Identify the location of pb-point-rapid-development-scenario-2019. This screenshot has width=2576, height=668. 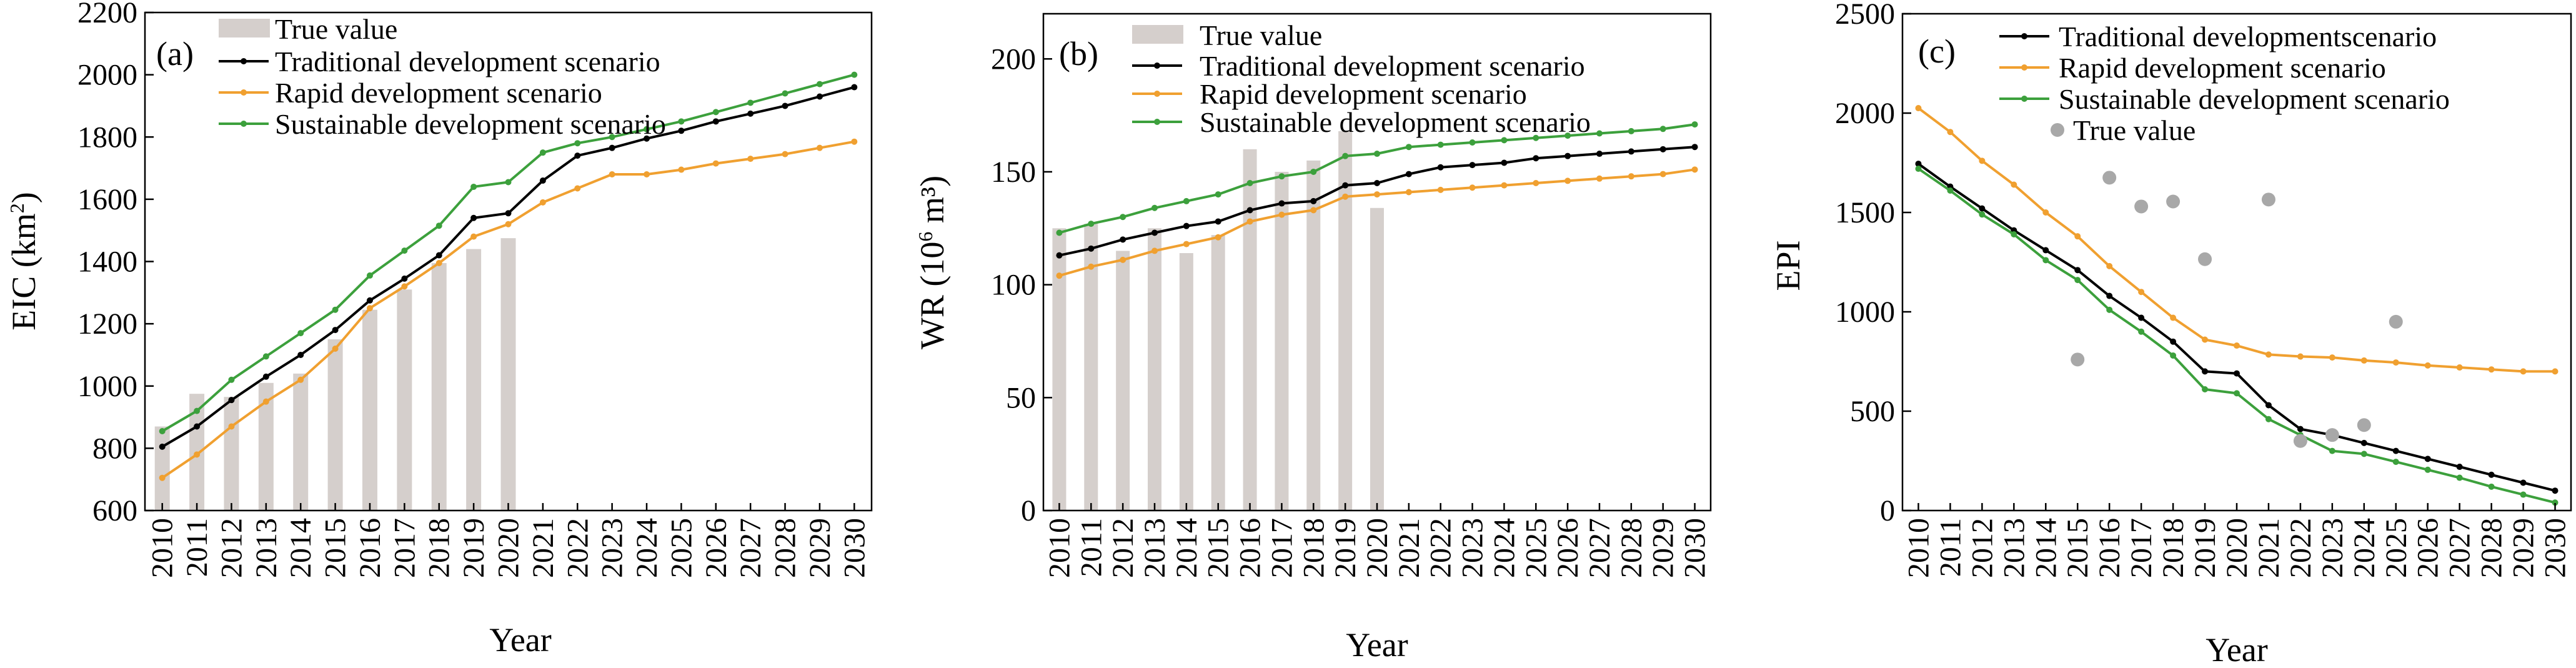
(1345, 197).